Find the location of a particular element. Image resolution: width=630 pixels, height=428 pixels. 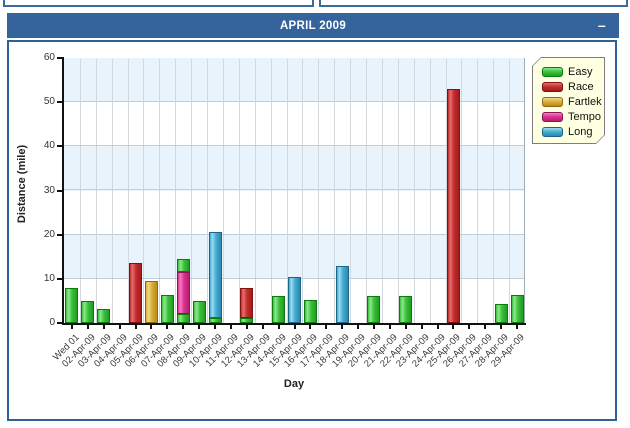

y-tick-label: 40 is located at coordinates (49, 146).